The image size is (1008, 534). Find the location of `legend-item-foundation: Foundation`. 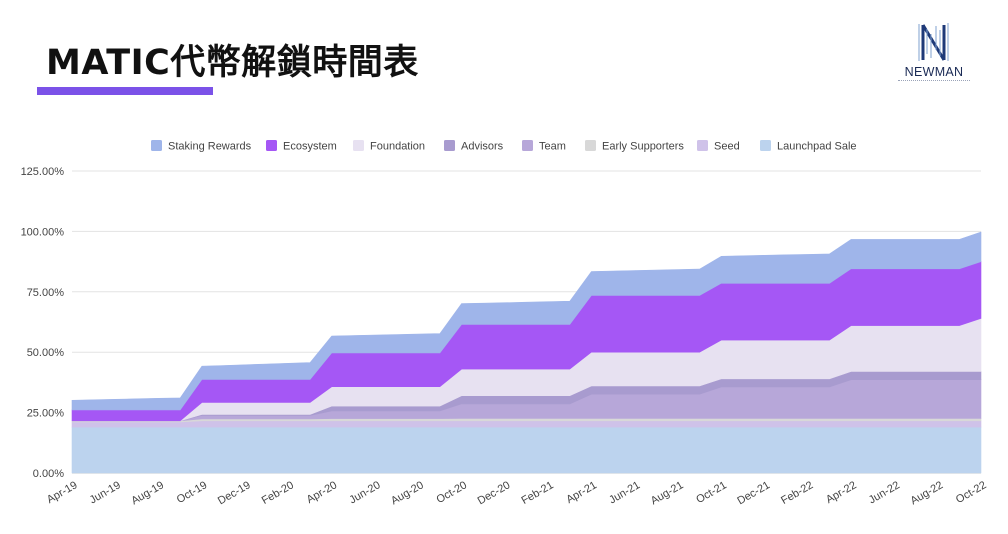

legend-item-foundation: Foundation is located at coordinates (389, 146).